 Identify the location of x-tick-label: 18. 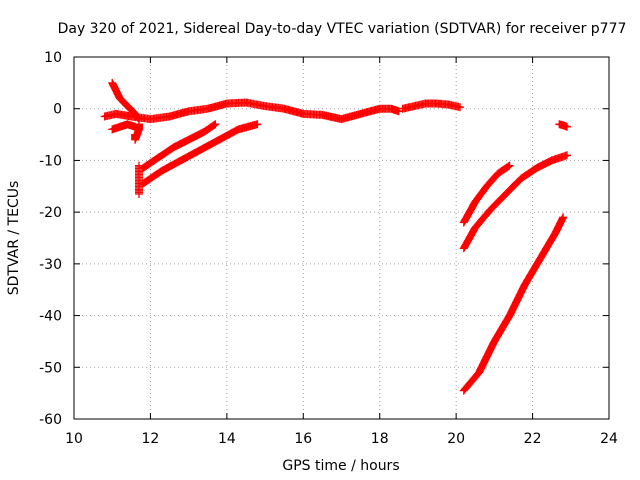
(380, 439).